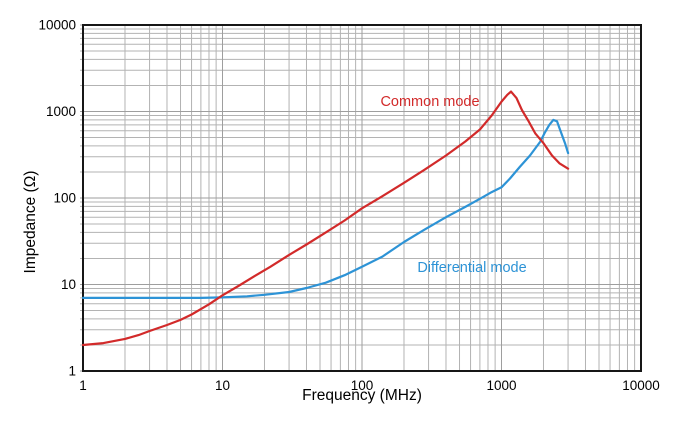  I want to click on x-tick-label: 10000, so click(641, 385).